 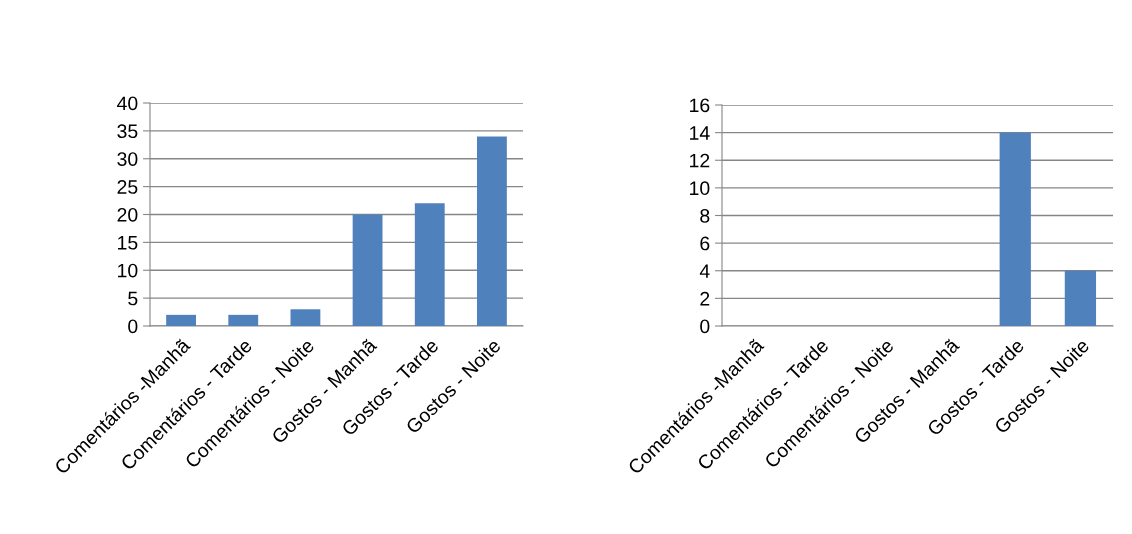 What do you see at coordinates (133, 298) in the screenshot?
I see `y-tick-label: 5` at bounding box center [133, 298].